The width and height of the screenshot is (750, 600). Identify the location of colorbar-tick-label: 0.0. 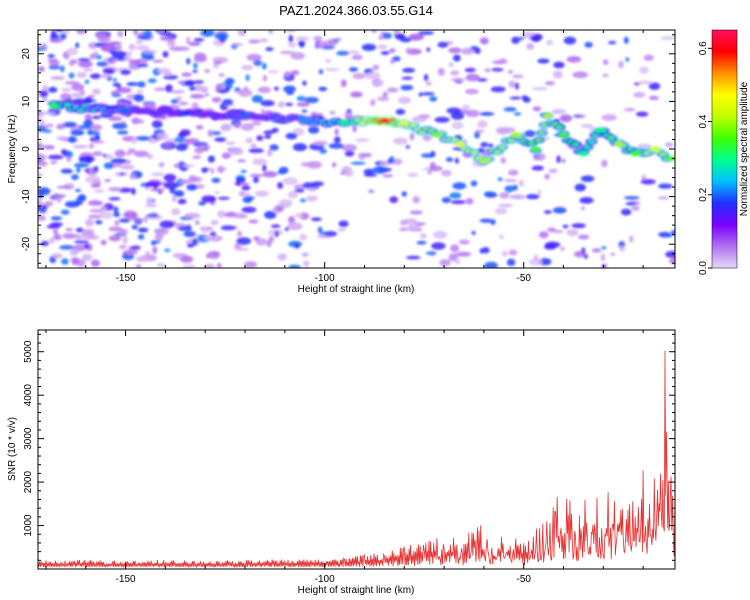
(703, 268).